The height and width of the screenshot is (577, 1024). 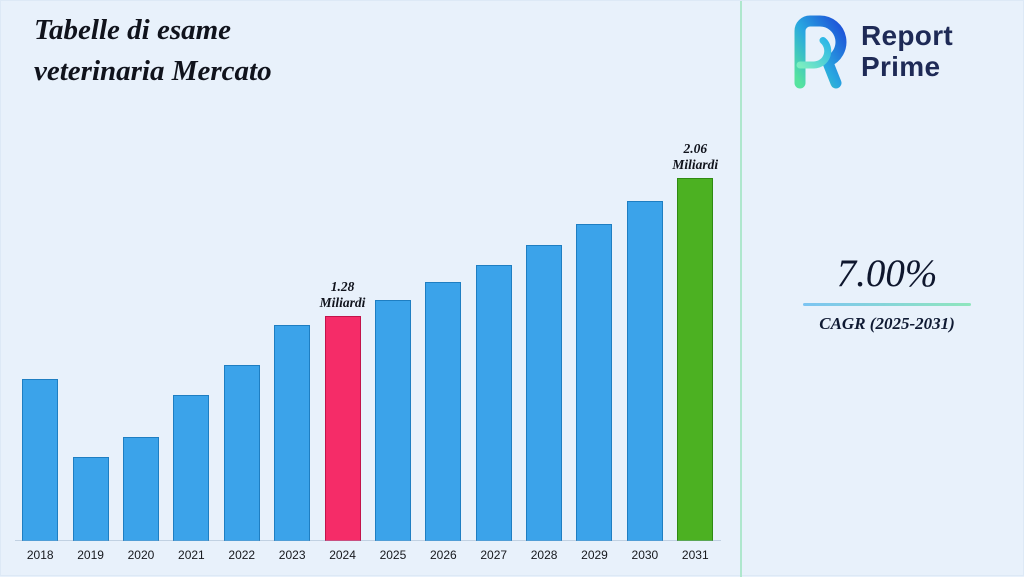 What do you see at coordinates (887, 304) in the screenshot?
I see `cagr-underline` at bounding box center [887, 304].